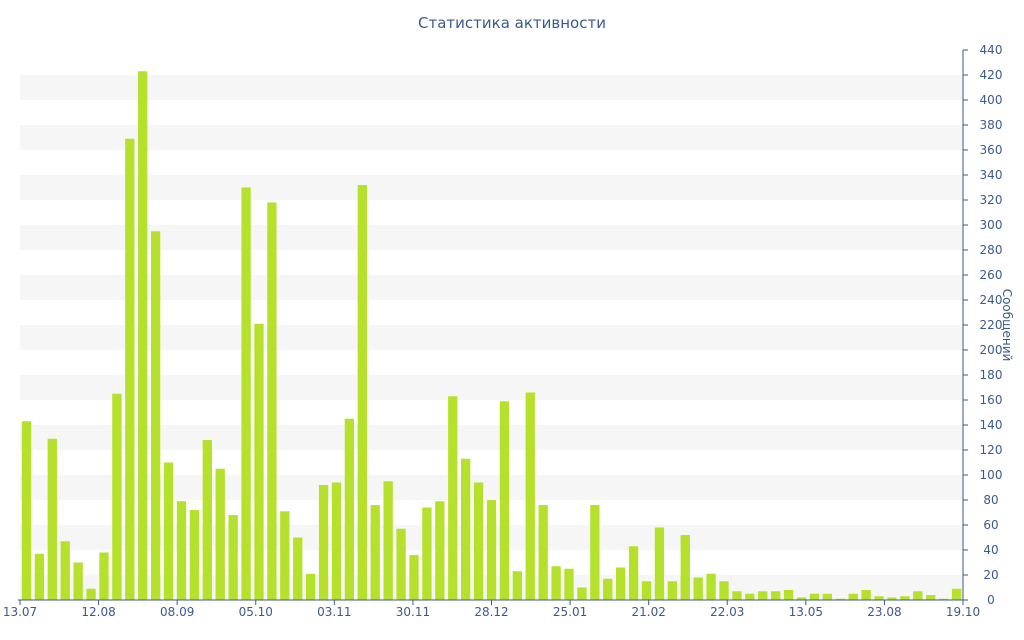  I want to click on y-tick-label: 400, so click(991, 100).